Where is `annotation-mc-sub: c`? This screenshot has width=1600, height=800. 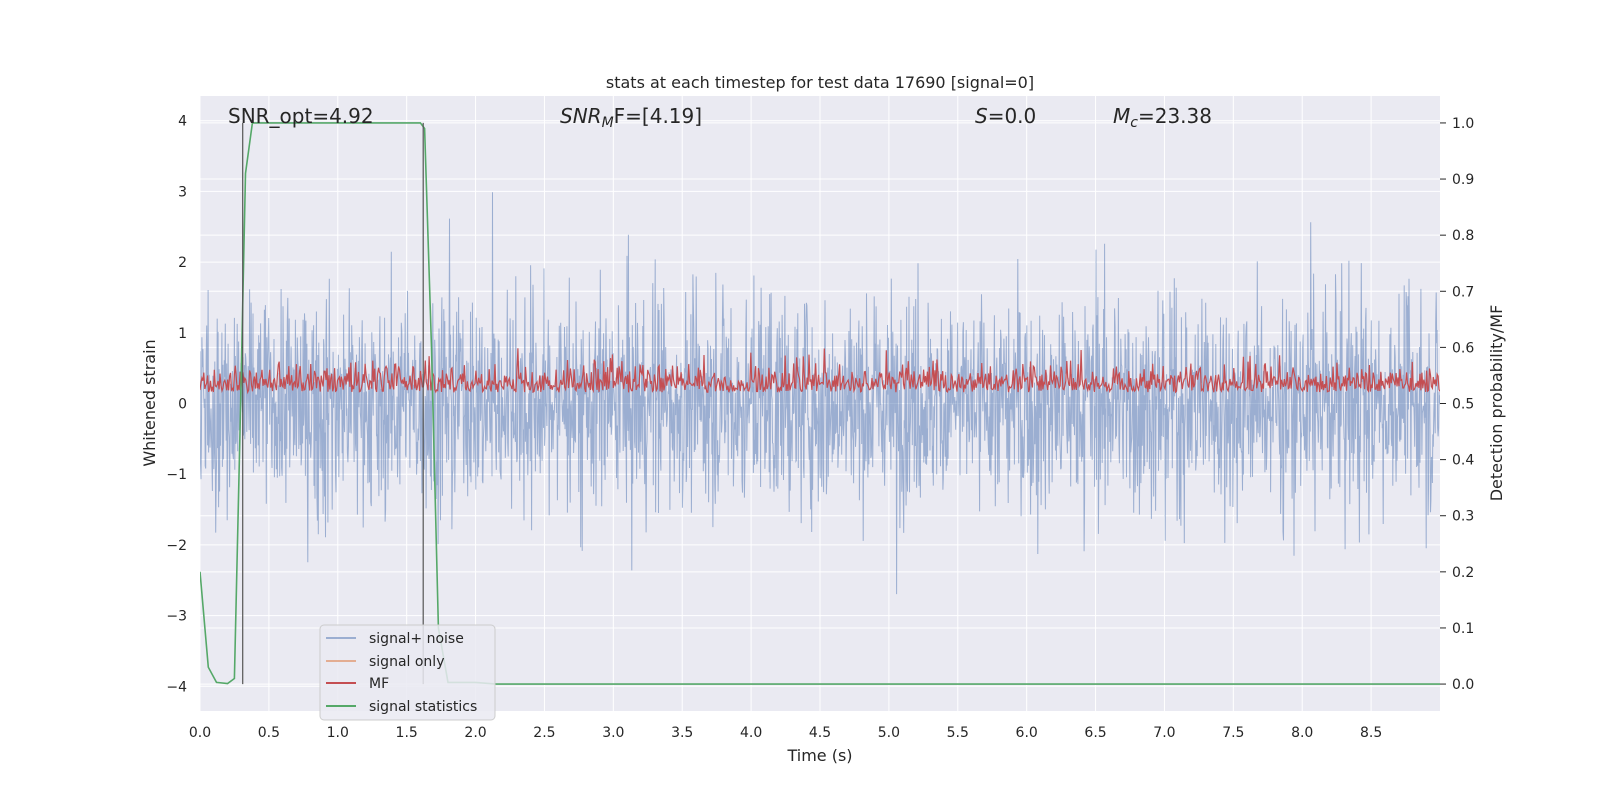 annotation-mc-sub: c is located at coordinates (1134, 123).